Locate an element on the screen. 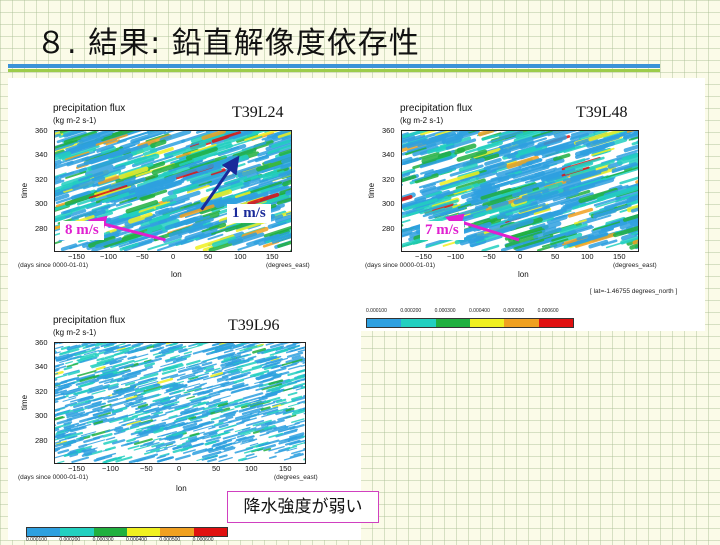 This screenshot has height=545, width=720. plot-area is located at coordinates (180, 403).